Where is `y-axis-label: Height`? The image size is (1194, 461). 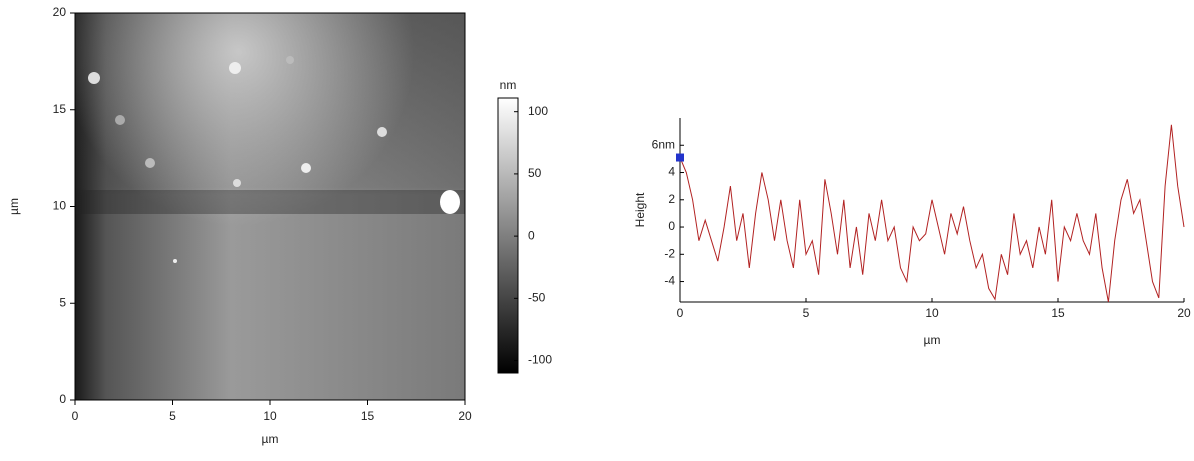 y-axis-label: Height is located at coordinates (640, 209).